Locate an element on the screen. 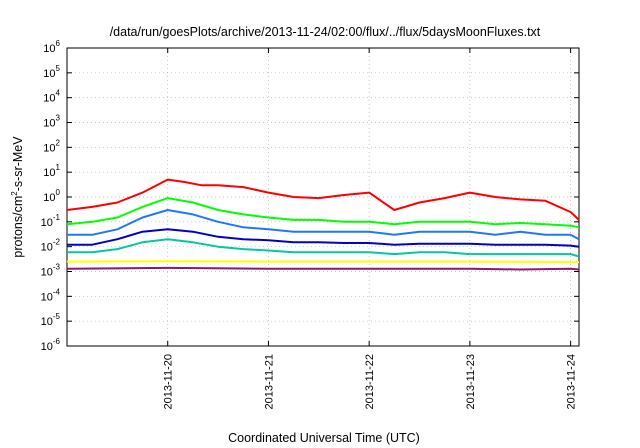 Image resolution: width=640 pixels, height=448 pixels. y-tick-label: 10⁰ is located at coordinates (51, 196).